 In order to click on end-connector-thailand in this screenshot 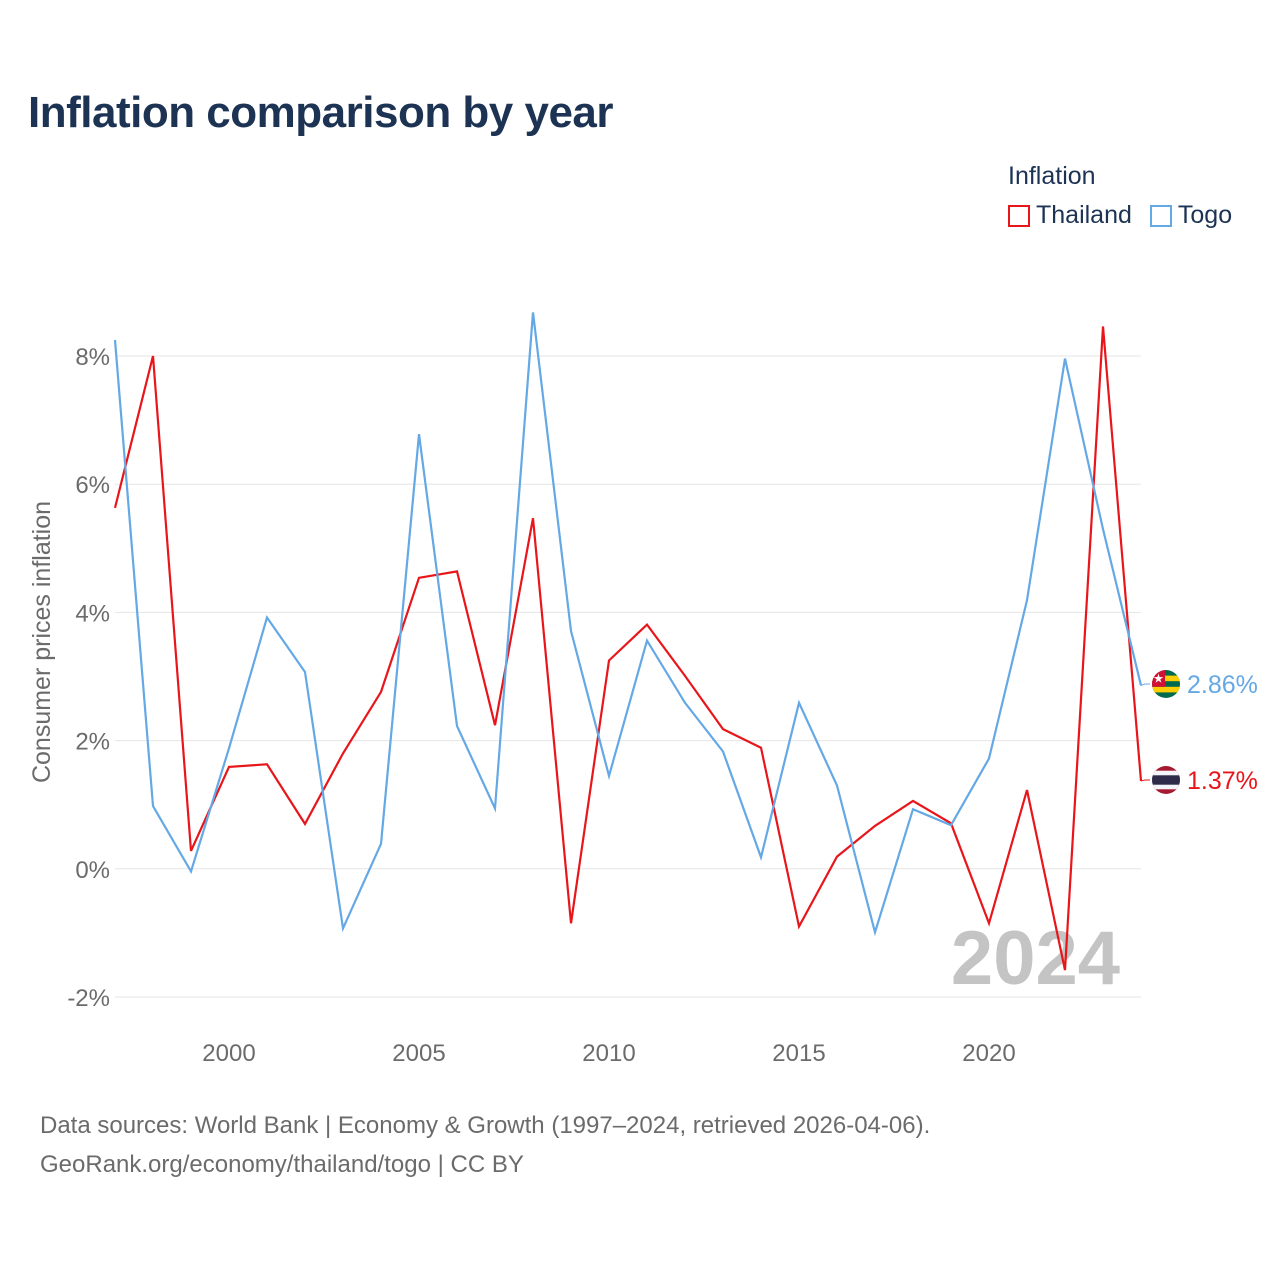, I will do `click(1145, 780)`.